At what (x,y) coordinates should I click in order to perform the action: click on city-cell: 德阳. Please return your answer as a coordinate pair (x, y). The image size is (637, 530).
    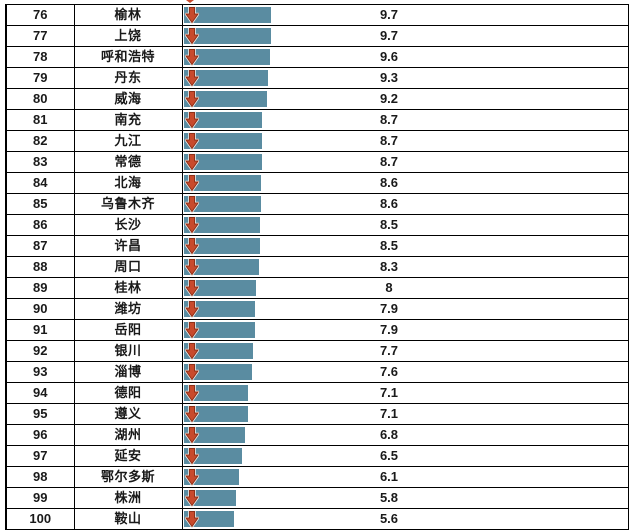
    Looking at the image, I should click on (128, 393).